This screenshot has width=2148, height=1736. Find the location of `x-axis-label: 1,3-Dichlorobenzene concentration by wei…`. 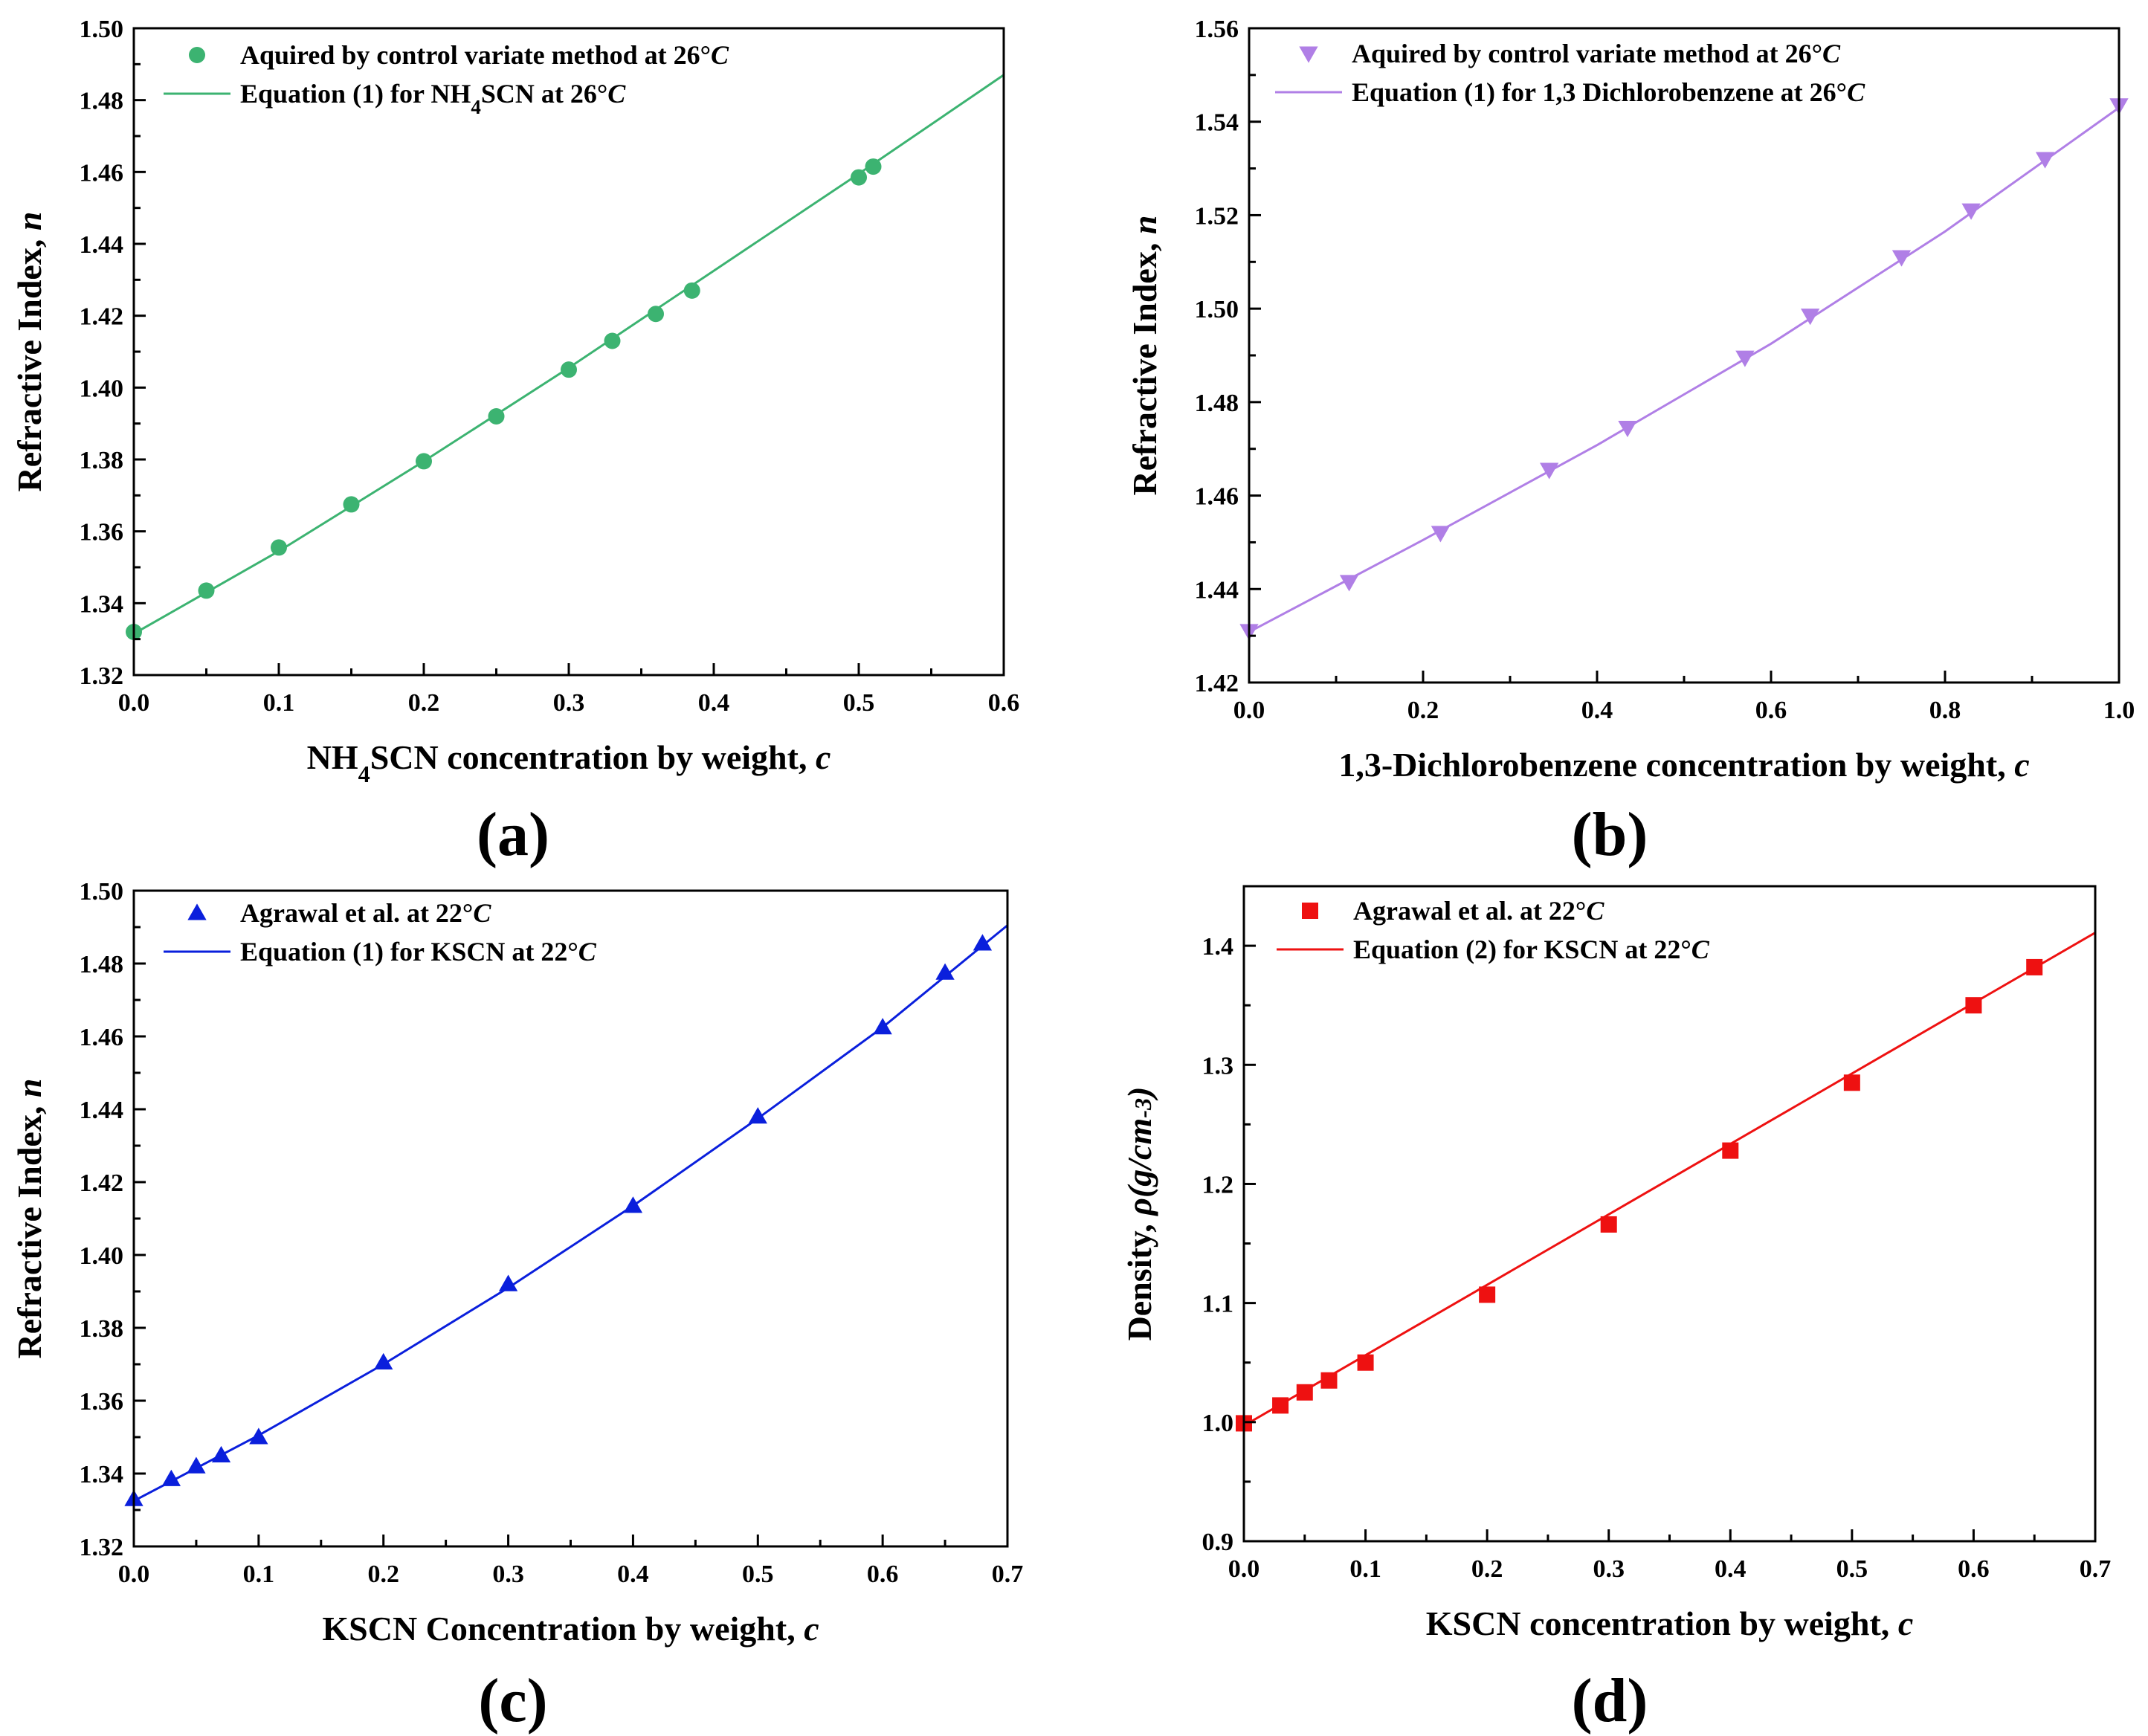

x-axis-label: 1,3-Dichlorobenzene concentration by wei… is located at coordinates (1683, 765).